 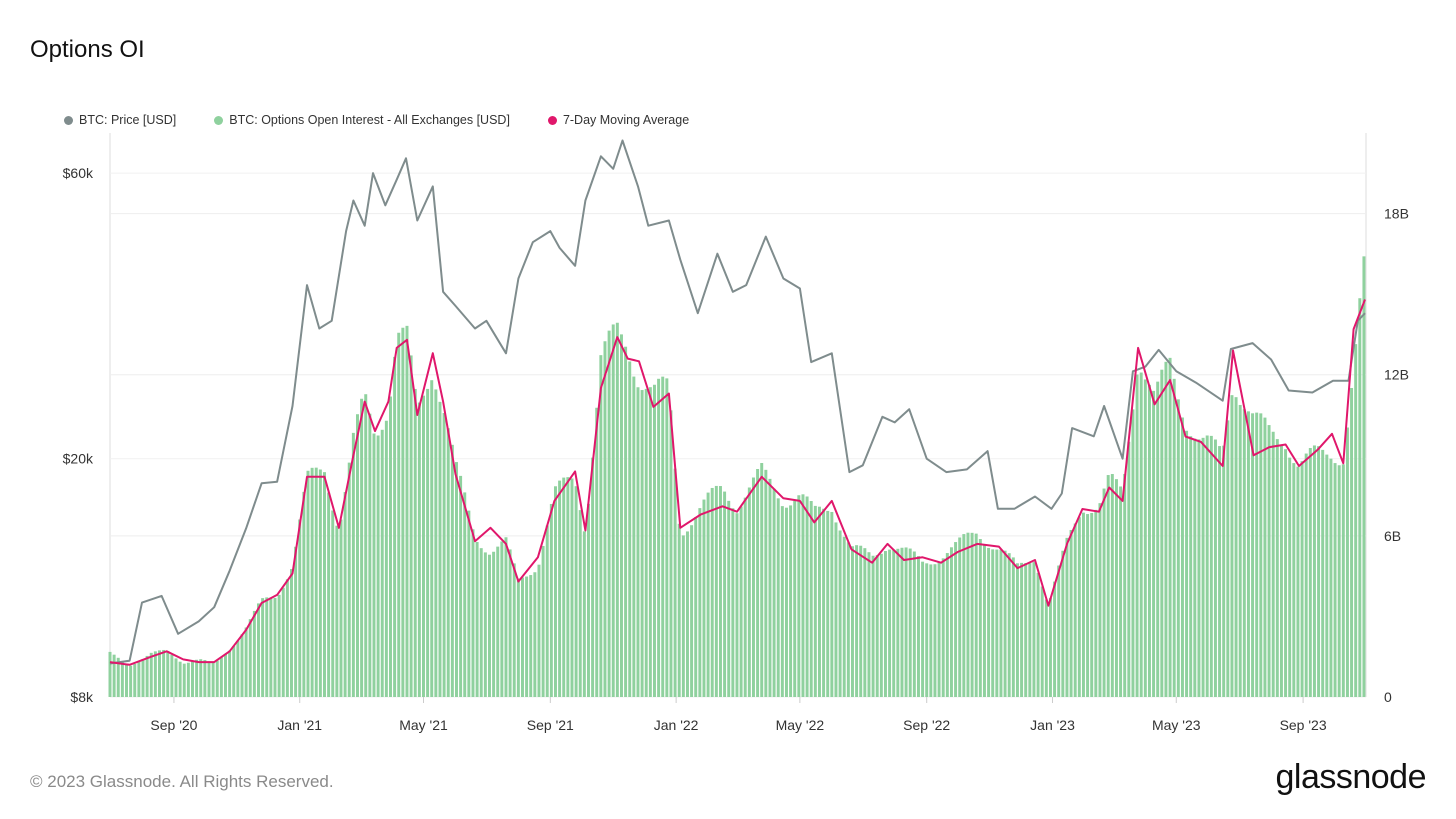 I want to click on legend-item-moving-average: 7-Day Moving Average, so click(x=618, y=120).